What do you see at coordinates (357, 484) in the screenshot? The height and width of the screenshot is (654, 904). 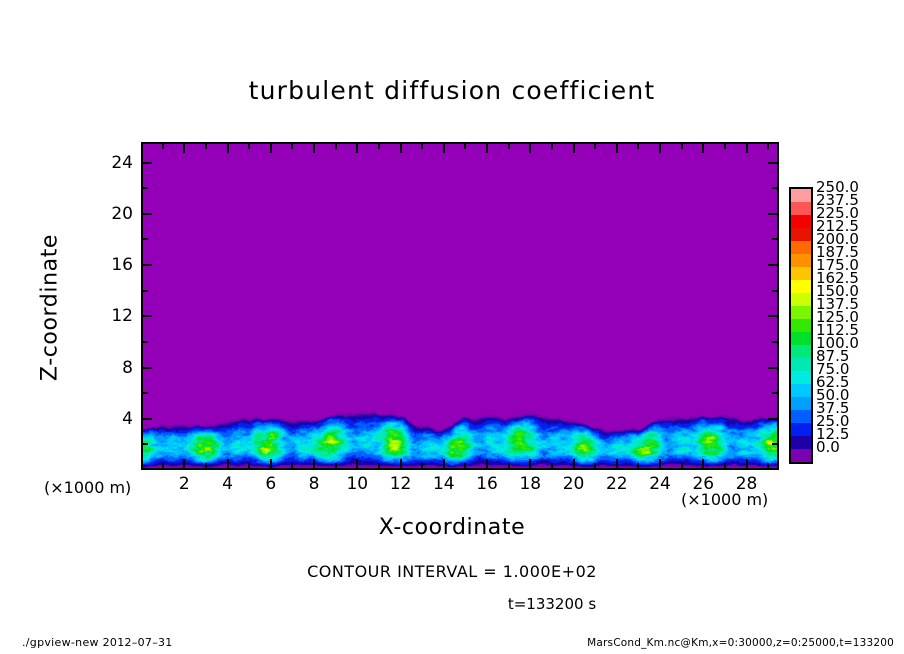 I see `x-tick-label: 10` at bounding box center [357, 484].